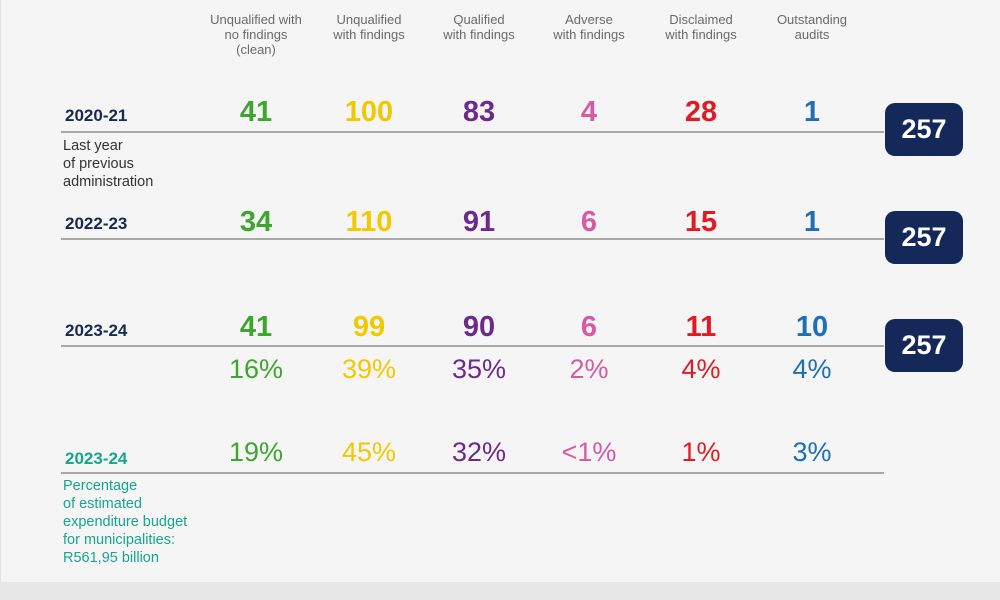 This screenshot has height=600, width=1000. What do you see at coordinates (119, 540) in the screenshot?
I see `row-subtitle-line: for municipalities:` at bounding box center [119, 540].